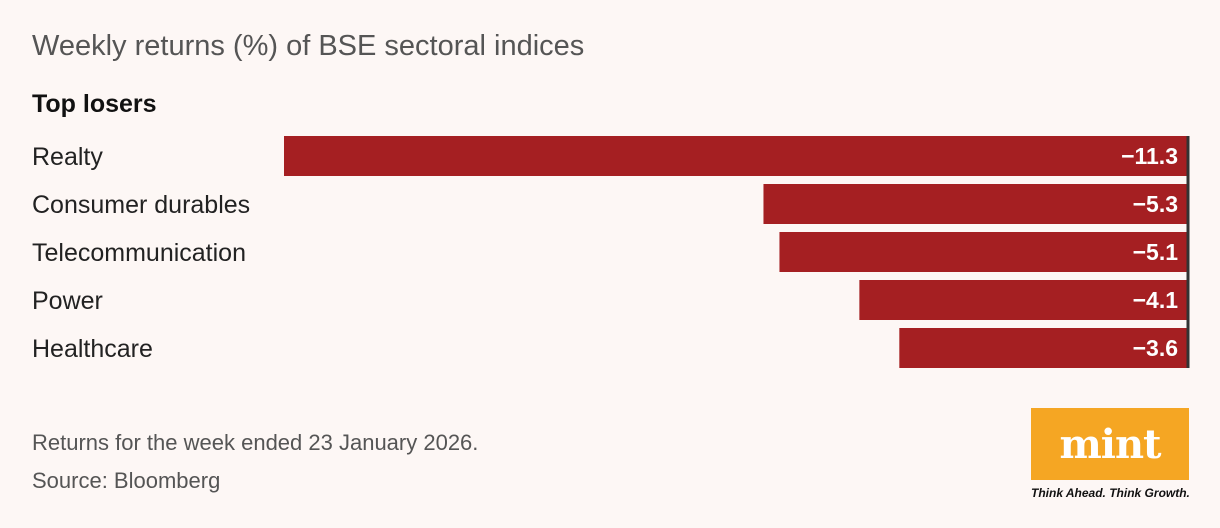 This screenshot has width=1220, height=528. I want to click on source-note: Source: Bloomberg, so click(126, 480).